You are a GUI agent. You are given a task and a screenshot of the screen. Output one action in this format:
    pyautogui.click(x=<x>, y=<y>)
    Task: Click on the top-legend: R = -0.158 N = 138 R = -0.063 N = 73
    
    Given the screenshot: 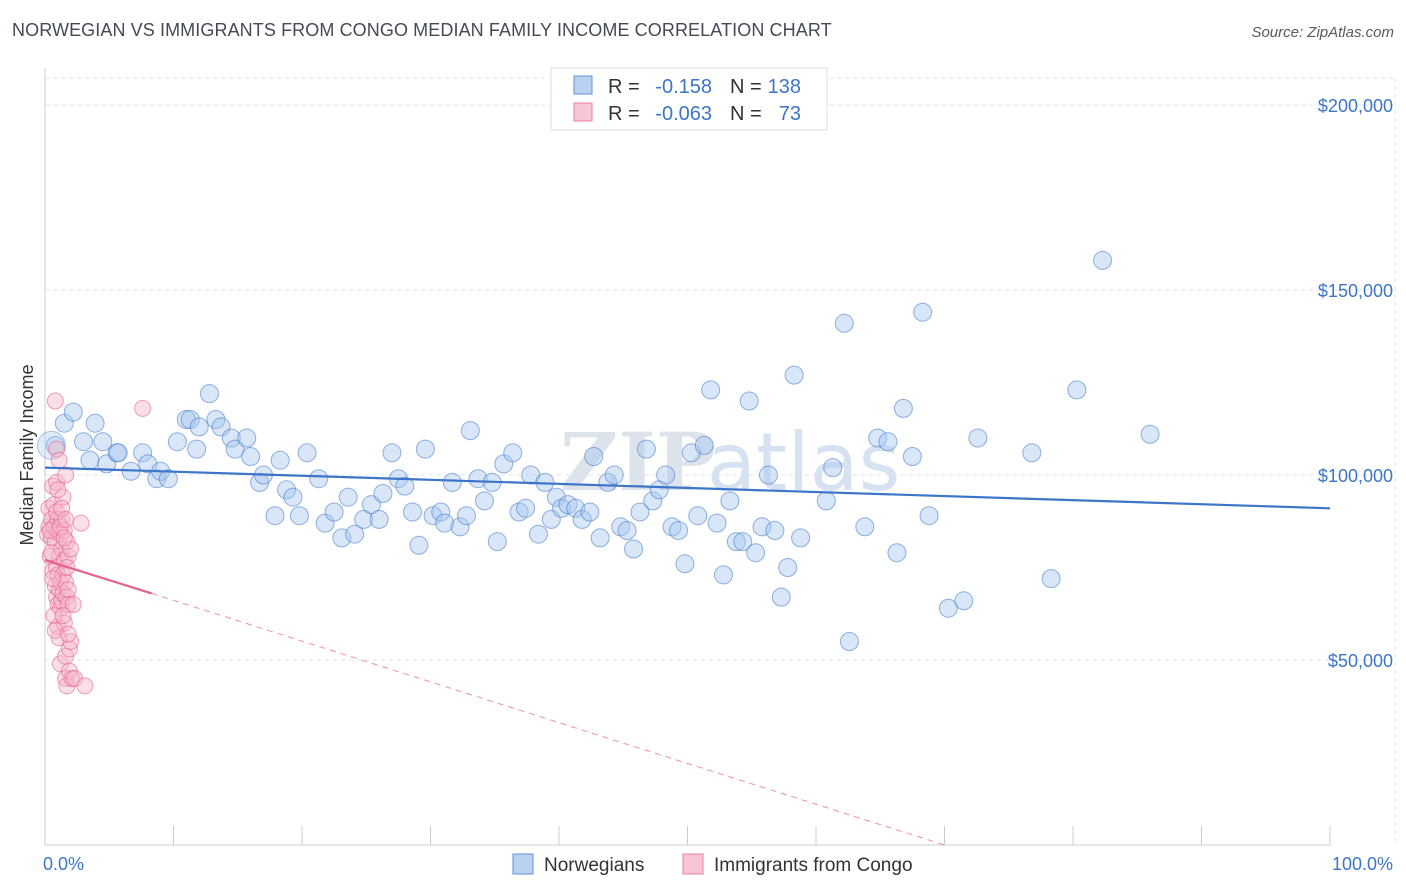 What is the action you would take?
    pyautogui.click(x=689, y=99)
    